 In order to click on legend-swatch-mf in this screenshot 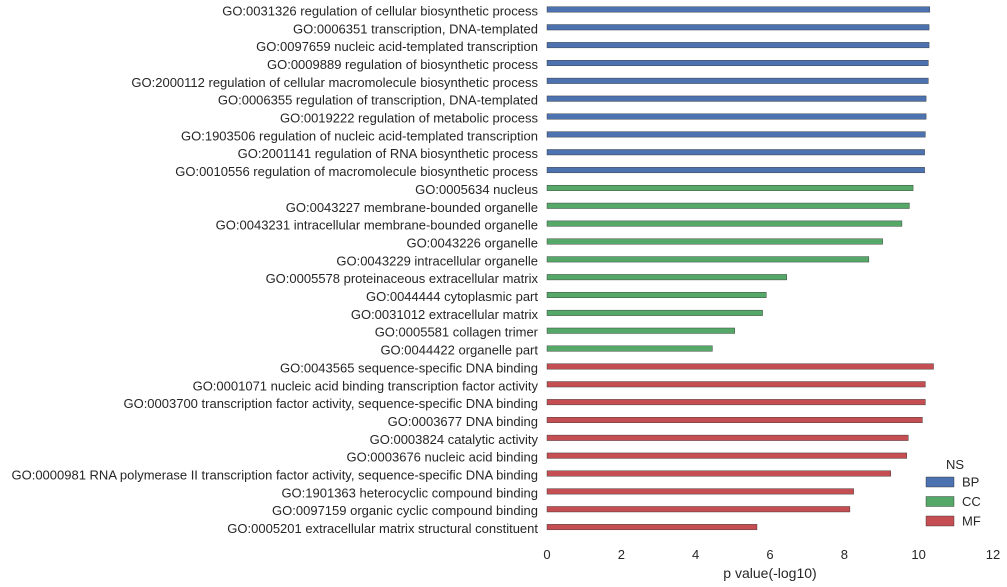, I will do `click(940, 521)`.